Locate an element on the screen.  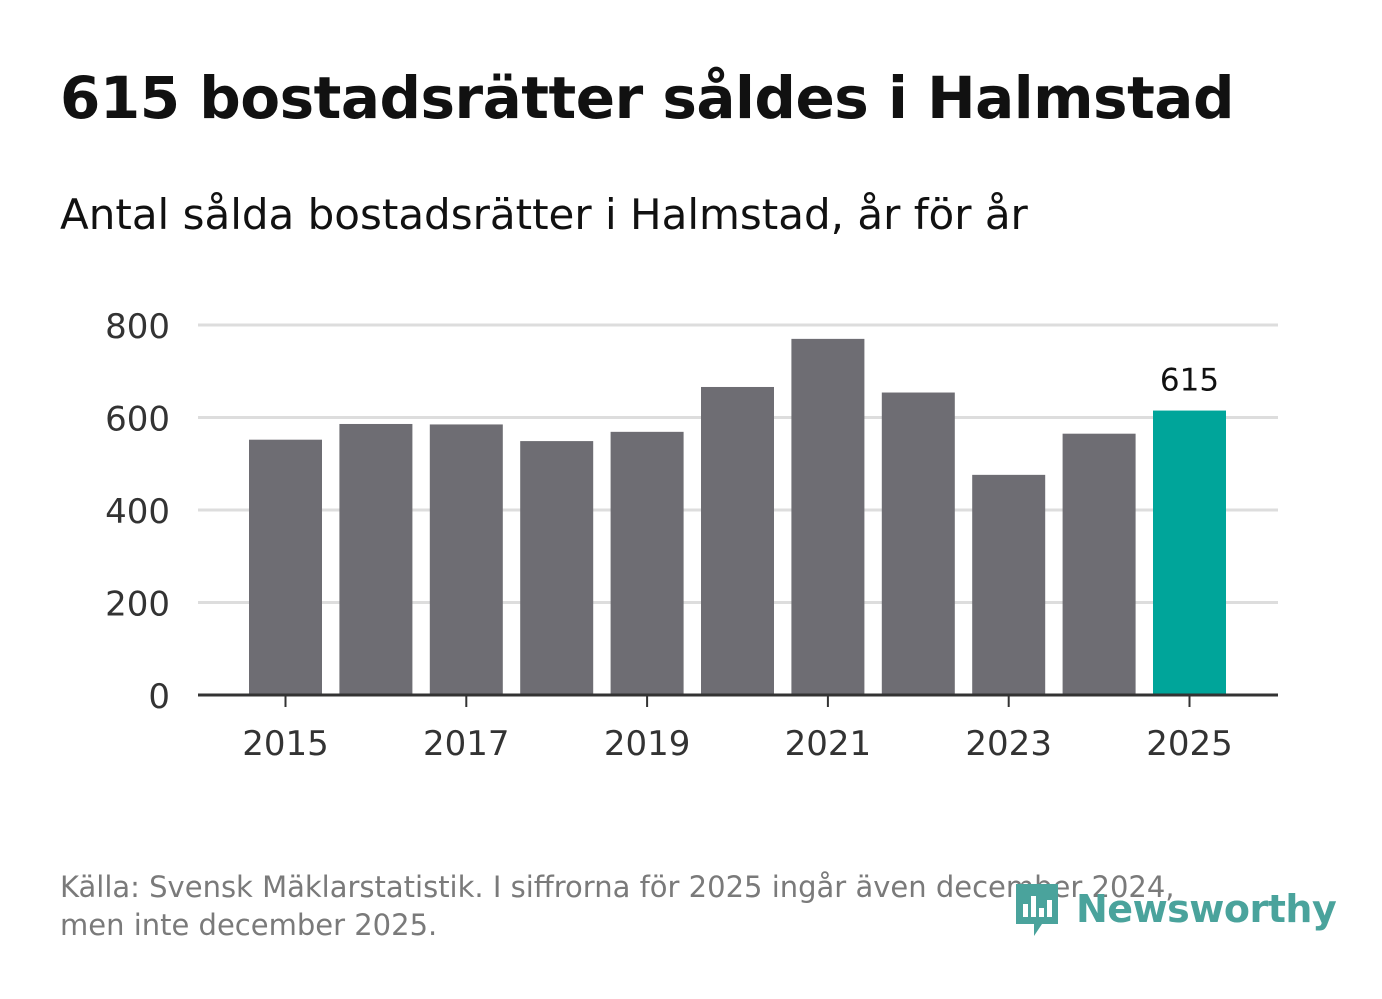
y-tick-label-400: 400 is located at coordinates (137, 512).